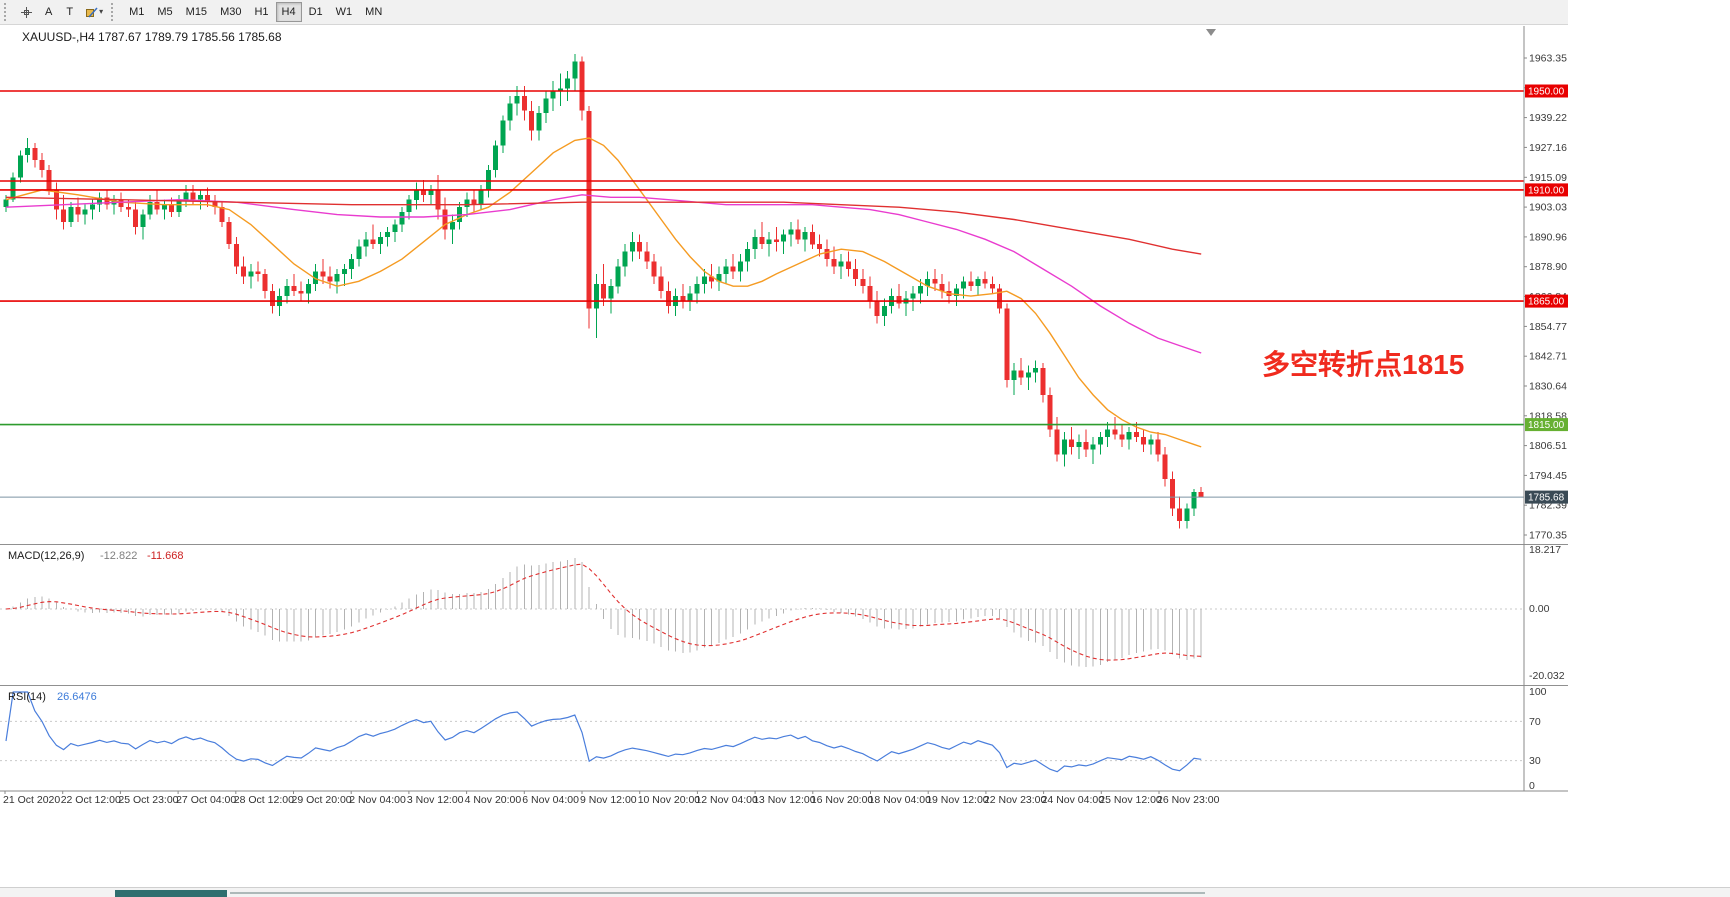  I want to click on price-axis-label: 1927.16, so click(1548, 148).